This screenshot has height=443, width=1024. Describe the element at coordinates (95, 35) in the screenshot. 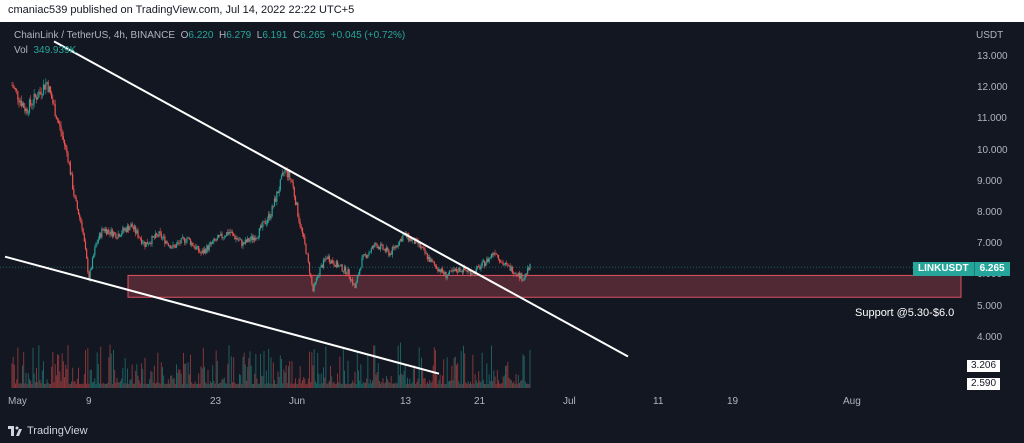

I see `symbol-title: ChainLink / TetherUS, 4h, BINANCE` at that location.